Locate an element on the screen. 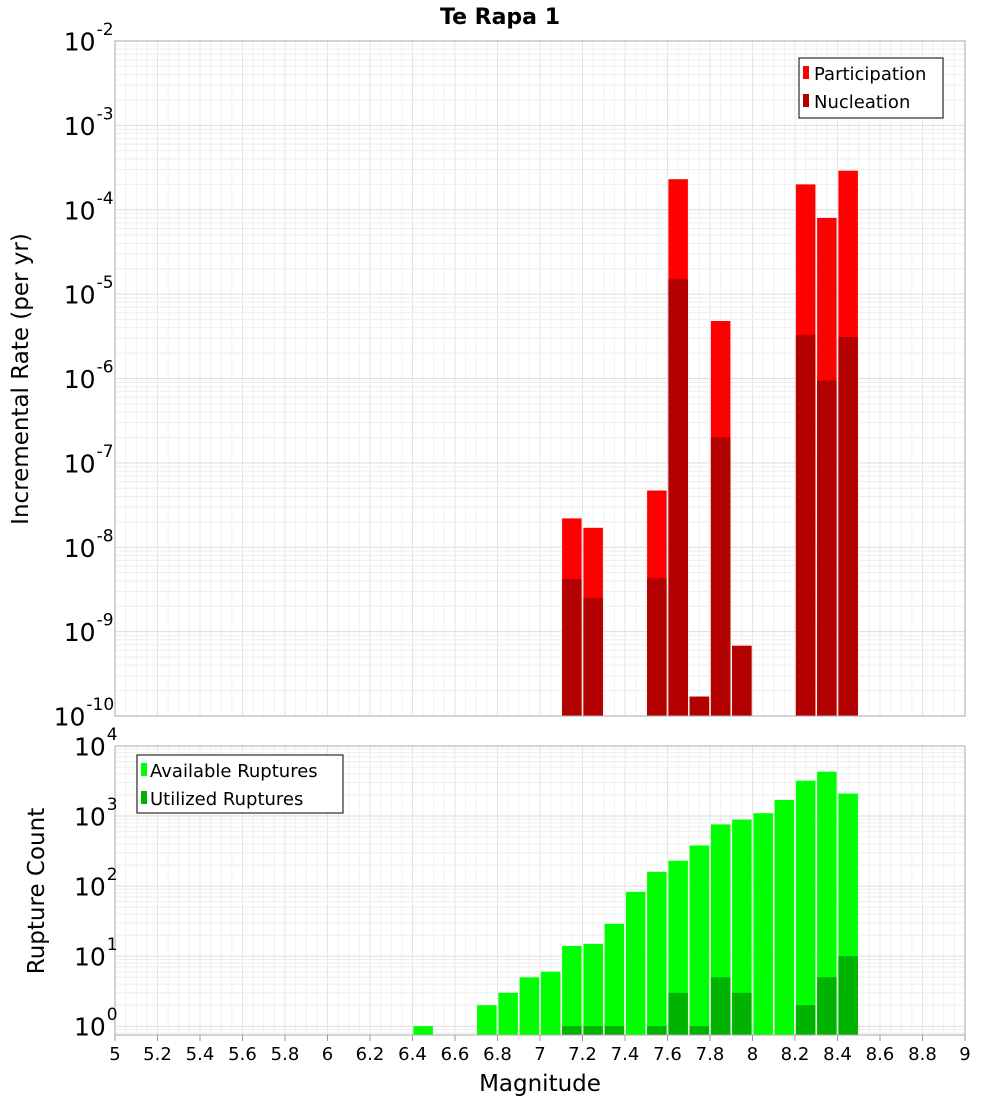 Image resolution: width=1000 pixels, height=1100 pixels. participation-legend-swatch is located at coordinates (806, 72).